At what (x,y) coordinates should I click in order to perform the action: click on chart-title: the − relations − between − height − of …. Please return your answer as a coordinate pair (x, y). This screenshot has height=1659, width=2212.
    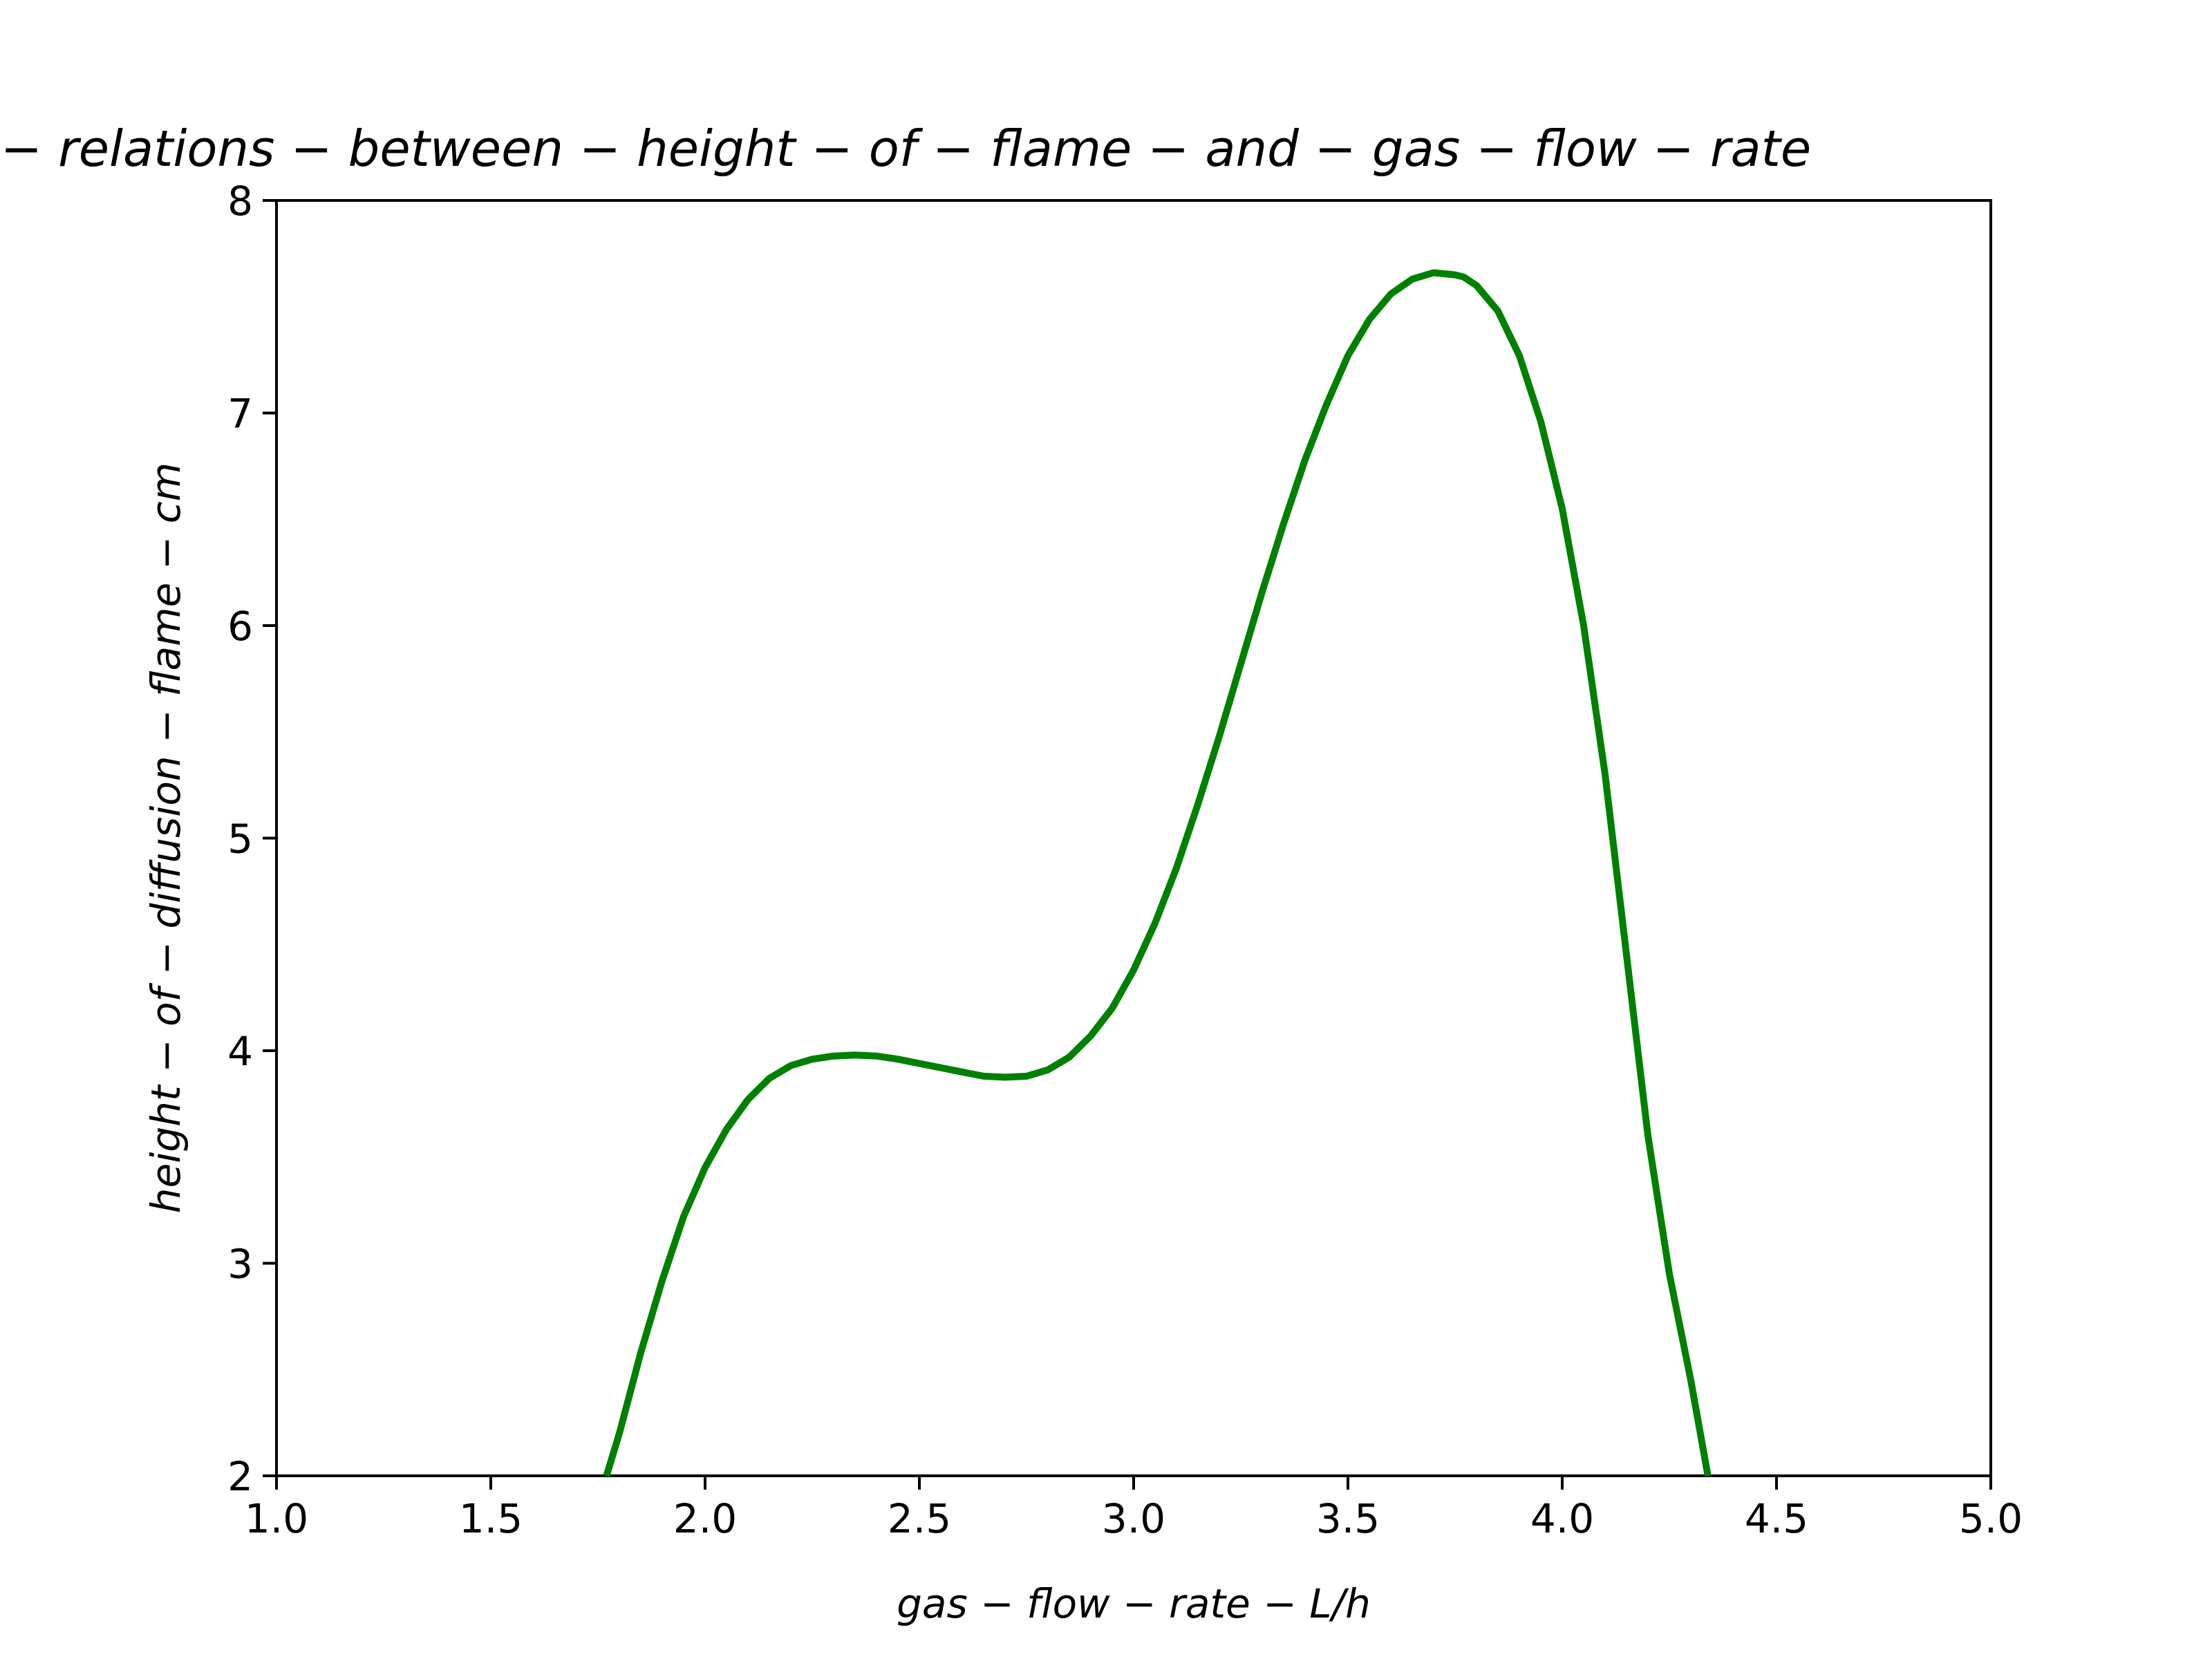
    Looking at the image, I should click on (906, 149).